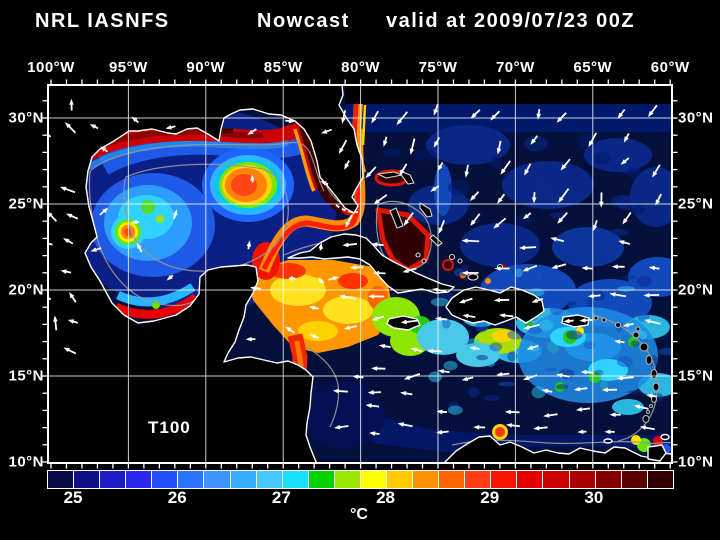 The height and width of the screenshot is (540, 720). I want to click on colorbar-tick: 29, so click(490, 497).